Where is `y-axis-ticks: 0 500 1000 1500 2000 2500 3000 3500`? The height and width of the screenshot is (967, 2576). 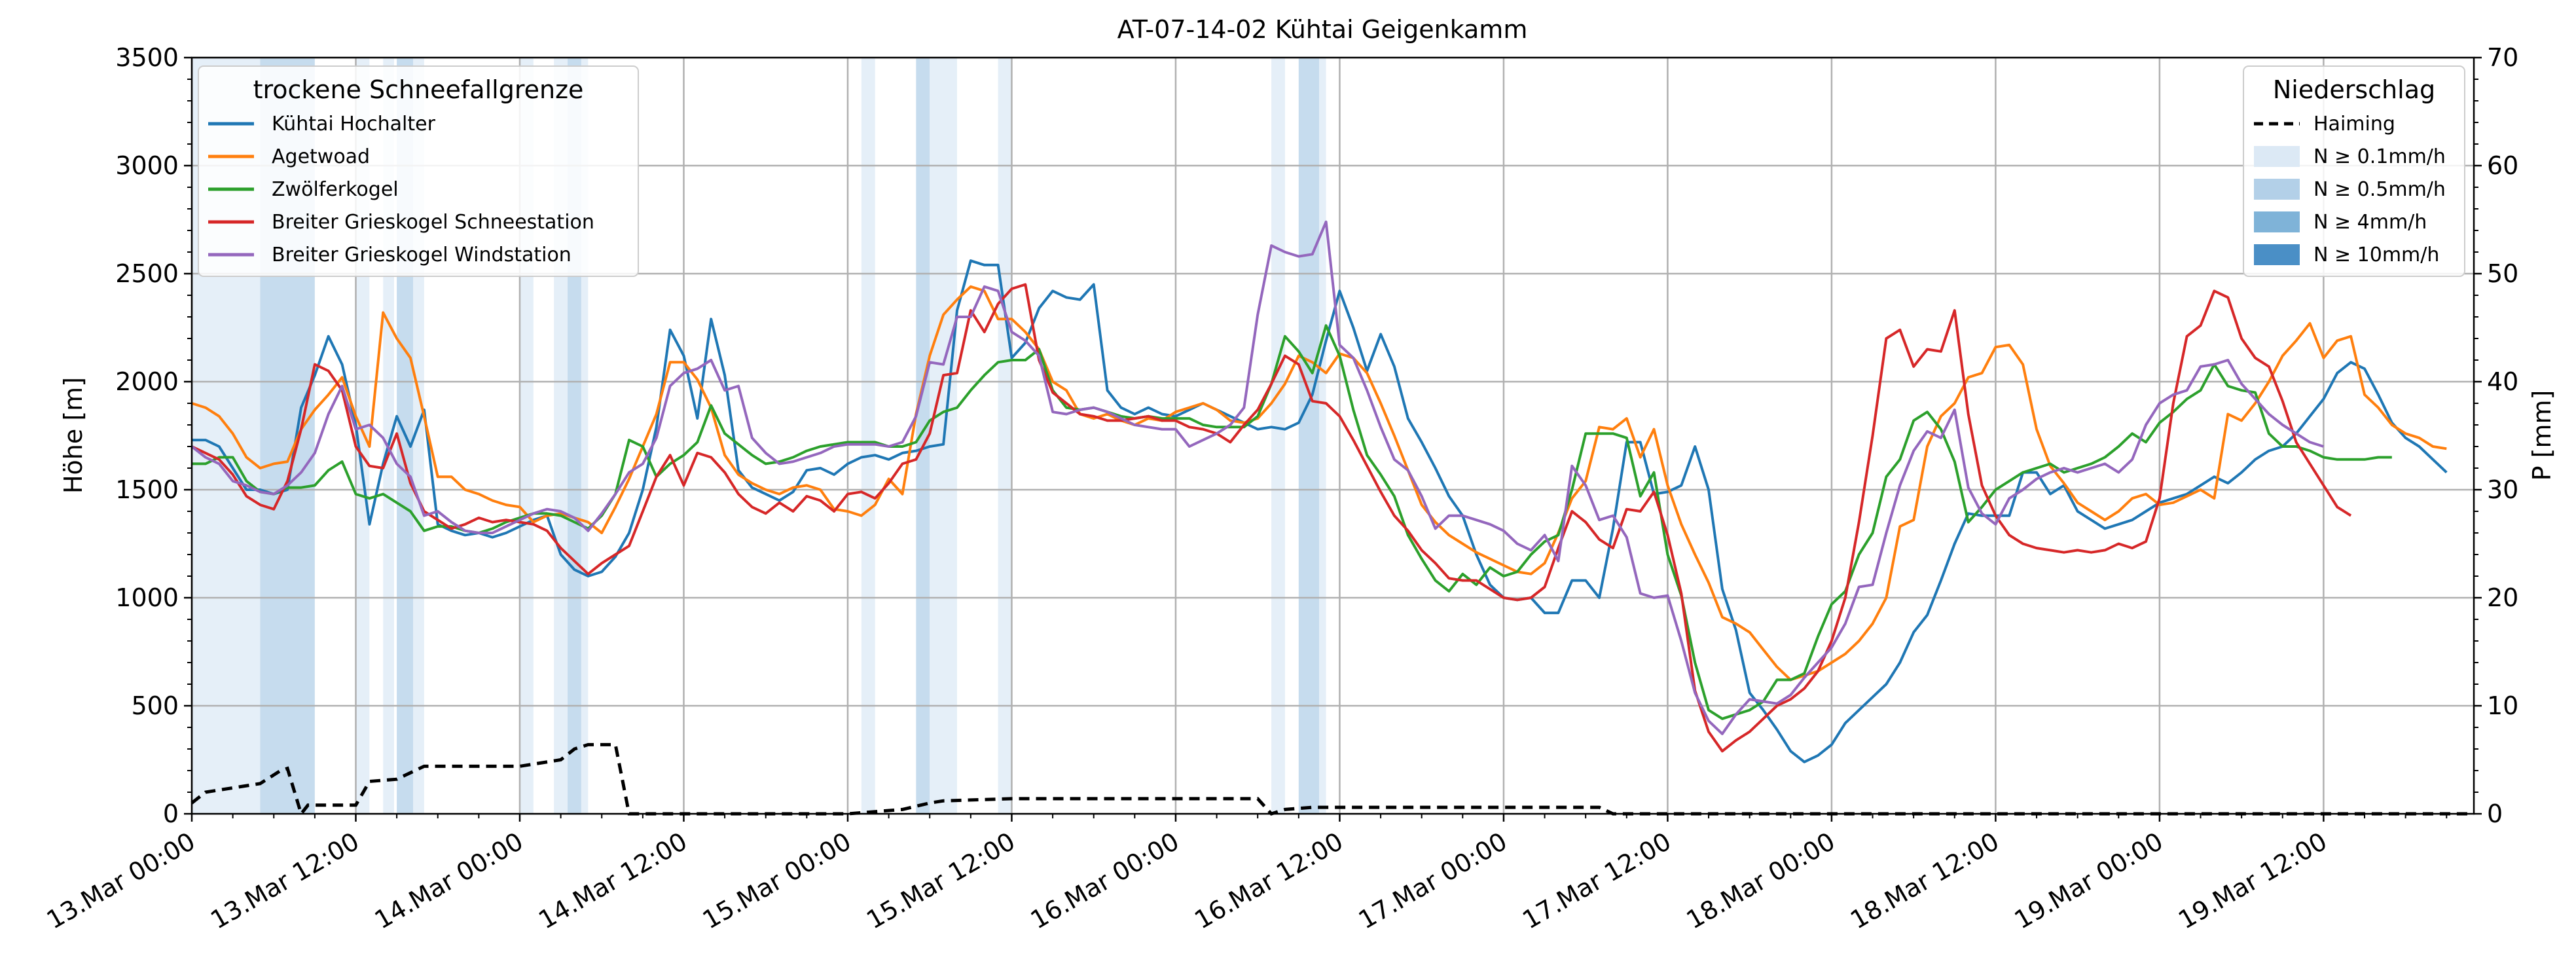 y-axis-ticks: 0 500 1000 1500 2000 2500 3000 3500 is located at coordinates (153, 435).